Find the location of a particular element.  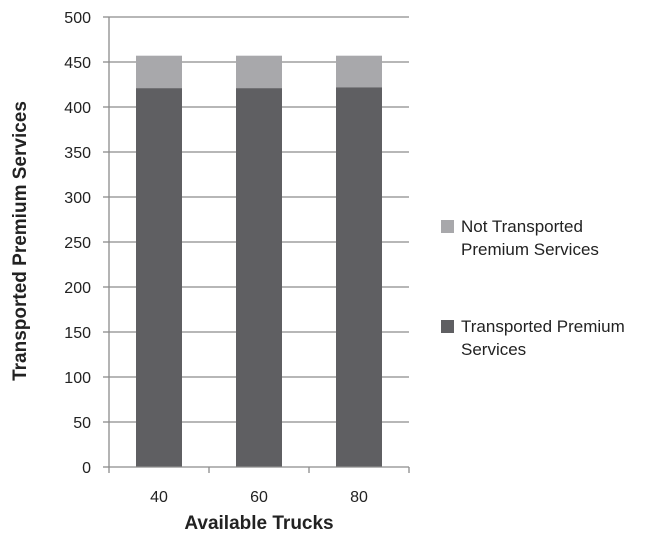

y-tick-label: 350 is located at coordinates (77, 153).